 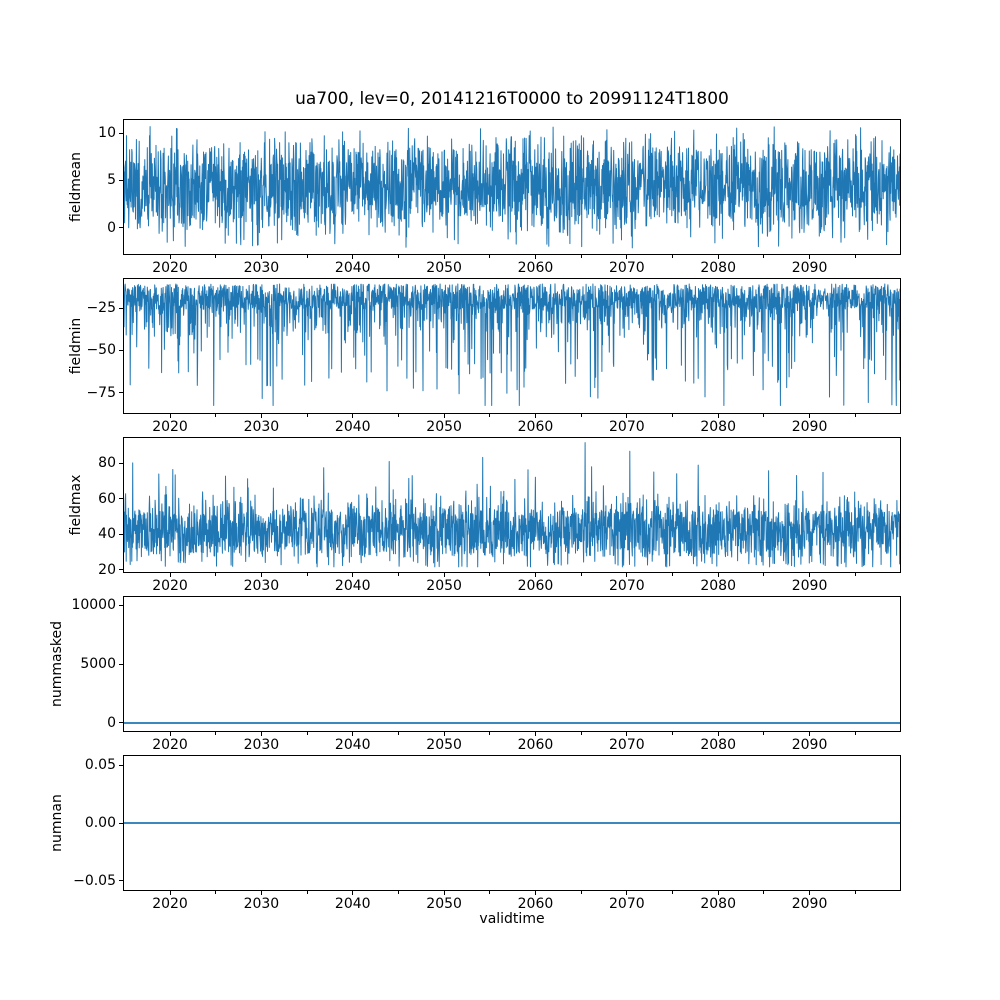 What do you see at coordinates (101, 308) in the screenshot?
I see `y-tick-label: −25` at bounding box center [101, 308].